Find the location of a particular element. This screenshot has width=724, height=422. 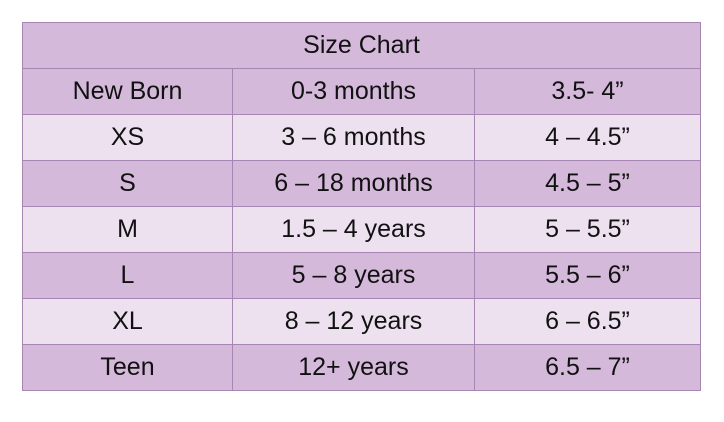

size-row: XL 8 – 12 years 6 – 6.5” is located at coordinates (362, 321).